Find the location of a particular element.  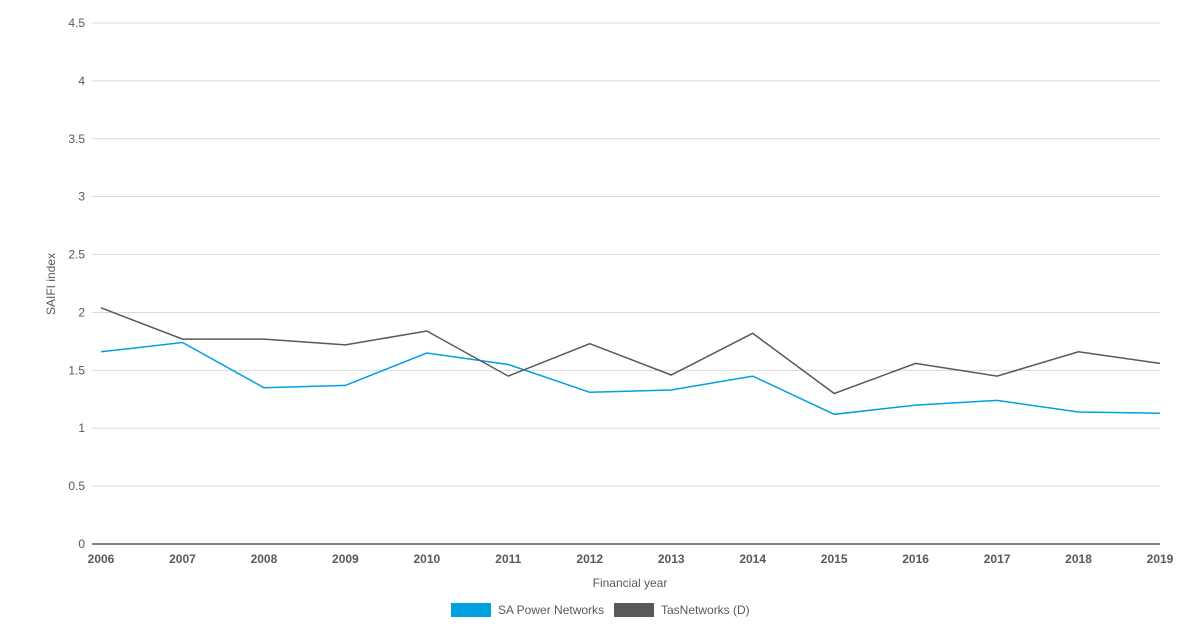

legend-swatch-sa-power-networks is located at coordinates (471, 610).